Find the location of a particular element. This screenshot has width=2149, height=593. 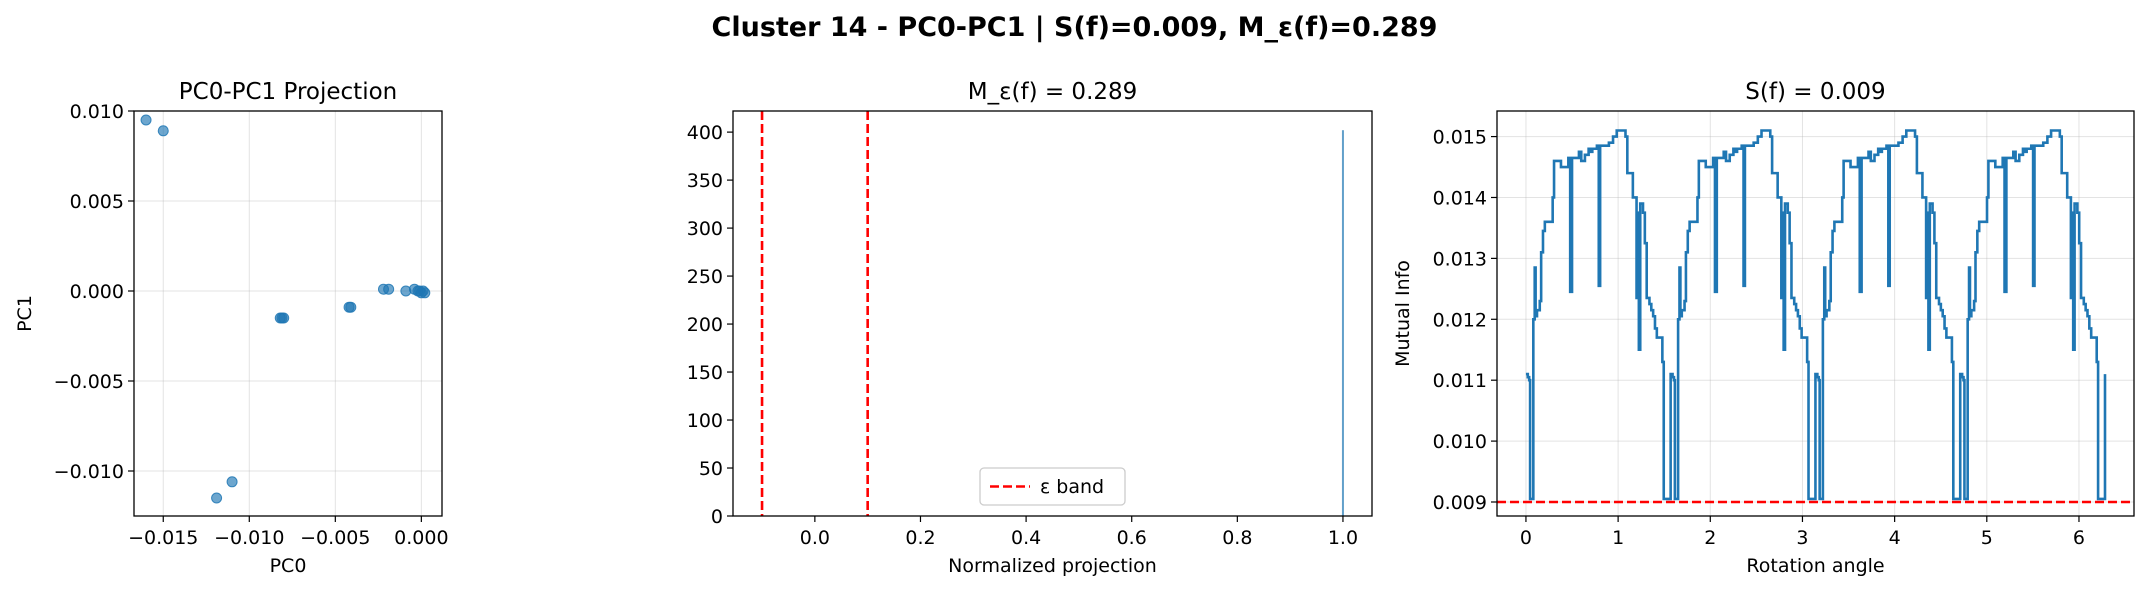

histogram-xtick-label: 0.4 is located at coordinates (1026, 538).